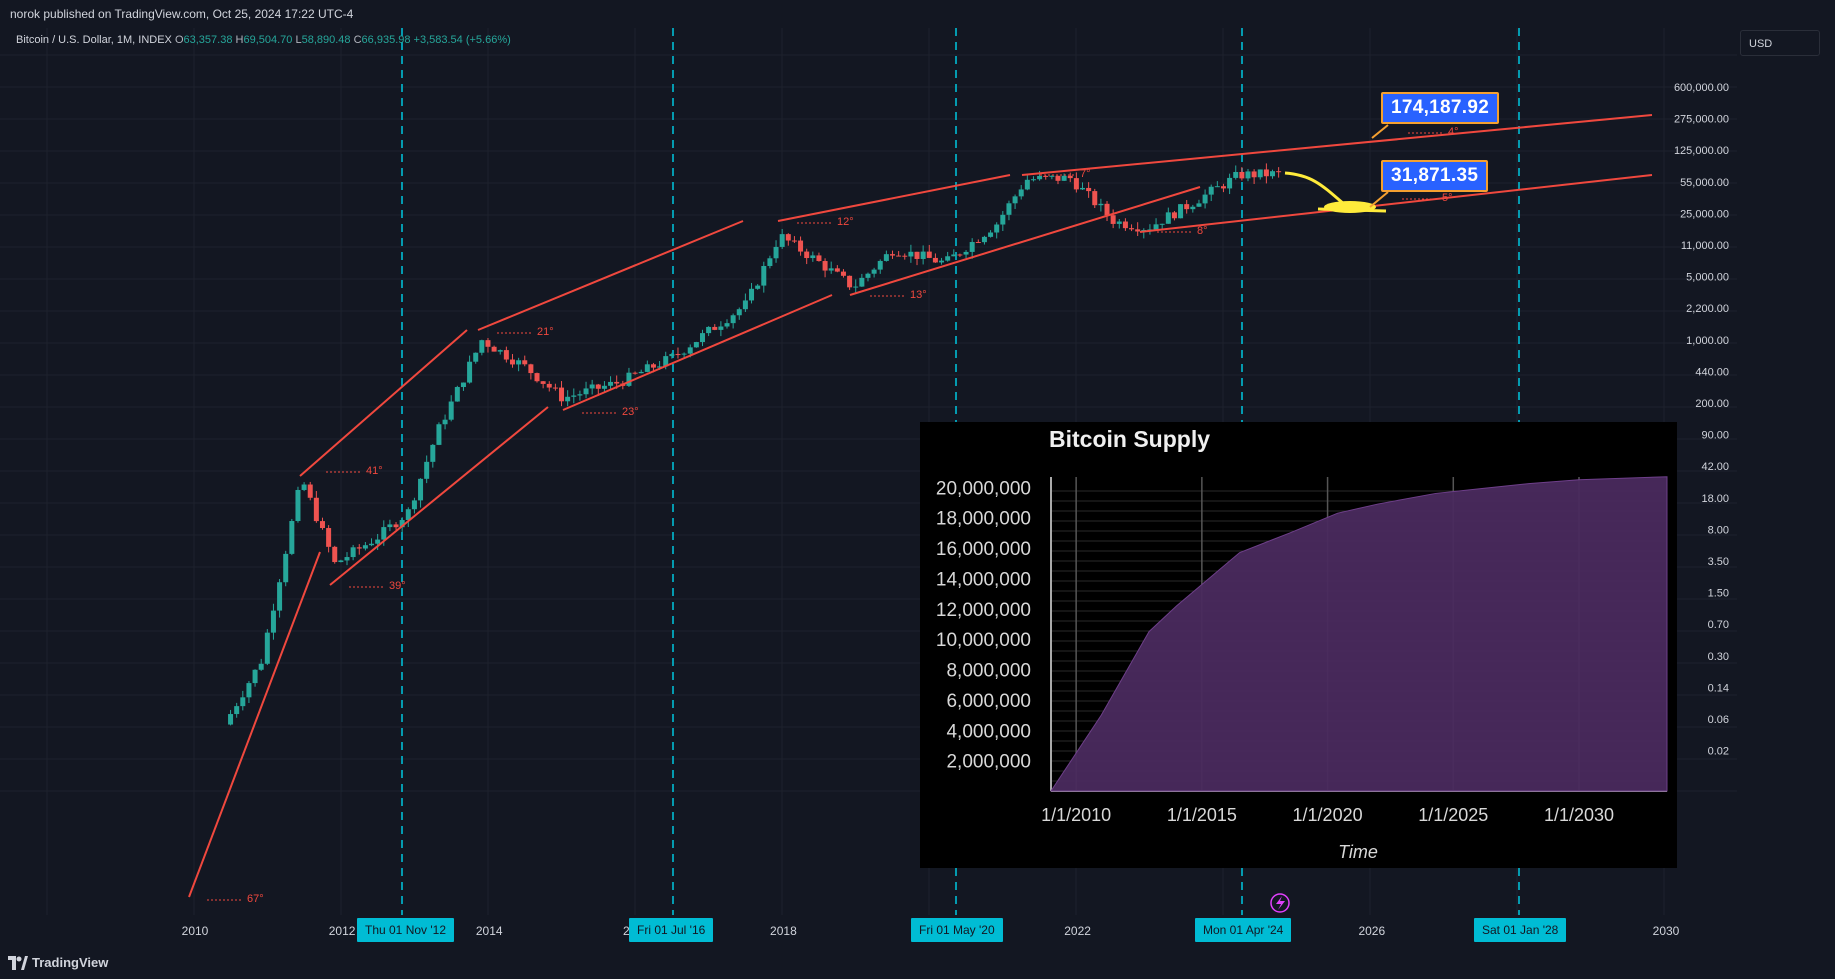 Image resolution: width=1835 pixels, height=979 pixels. What do you see at coordinates (1715, 467) in the screenshot?
I see `y-tick-label: 42.00` at bounding box center [1715, 467].